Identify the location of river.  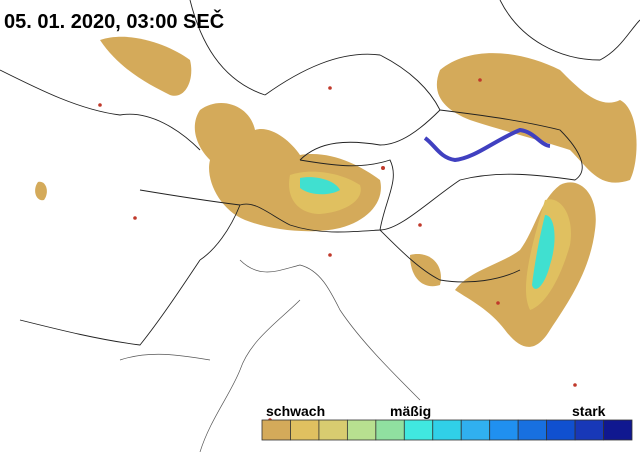
(487, 145).